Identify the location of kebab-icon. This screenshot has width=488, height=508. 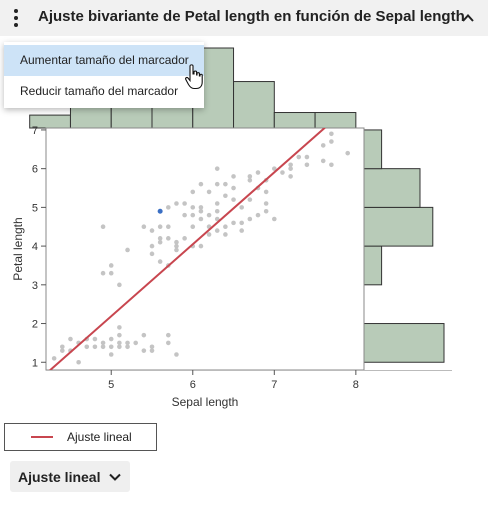
(16, 18).